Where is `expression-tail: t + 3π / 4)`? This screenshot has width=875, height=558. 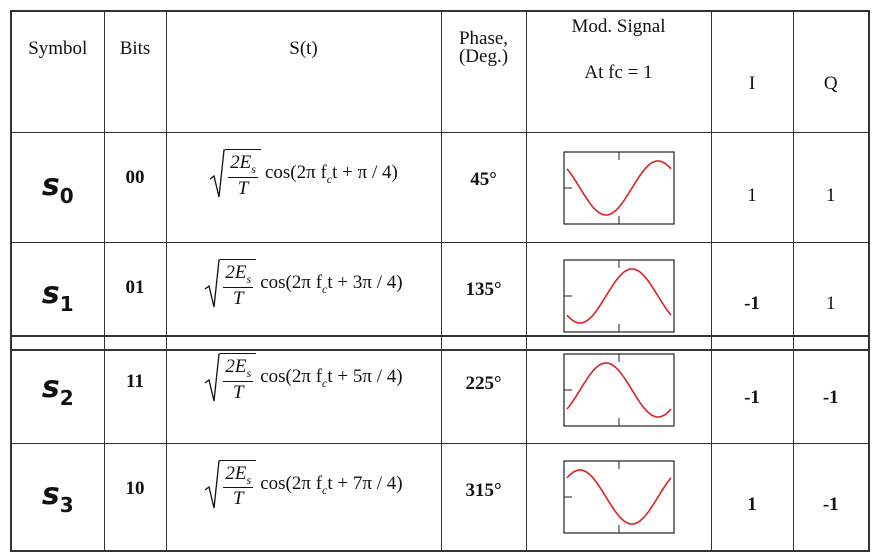
expression-tail: t + 3π / 4) is located at coordinates (365, 282).